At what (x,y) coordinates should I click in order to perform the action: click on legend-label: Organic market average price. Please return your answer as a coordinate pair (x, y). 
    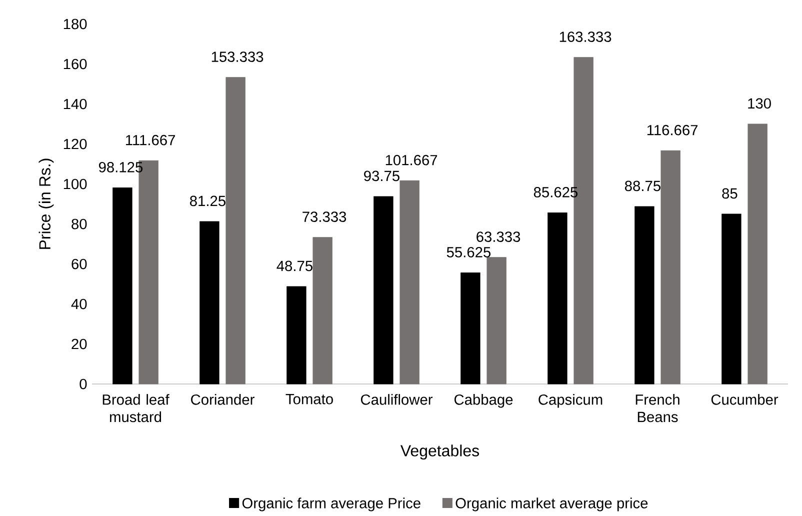
    Looking at the image, I should click on (552, 505).